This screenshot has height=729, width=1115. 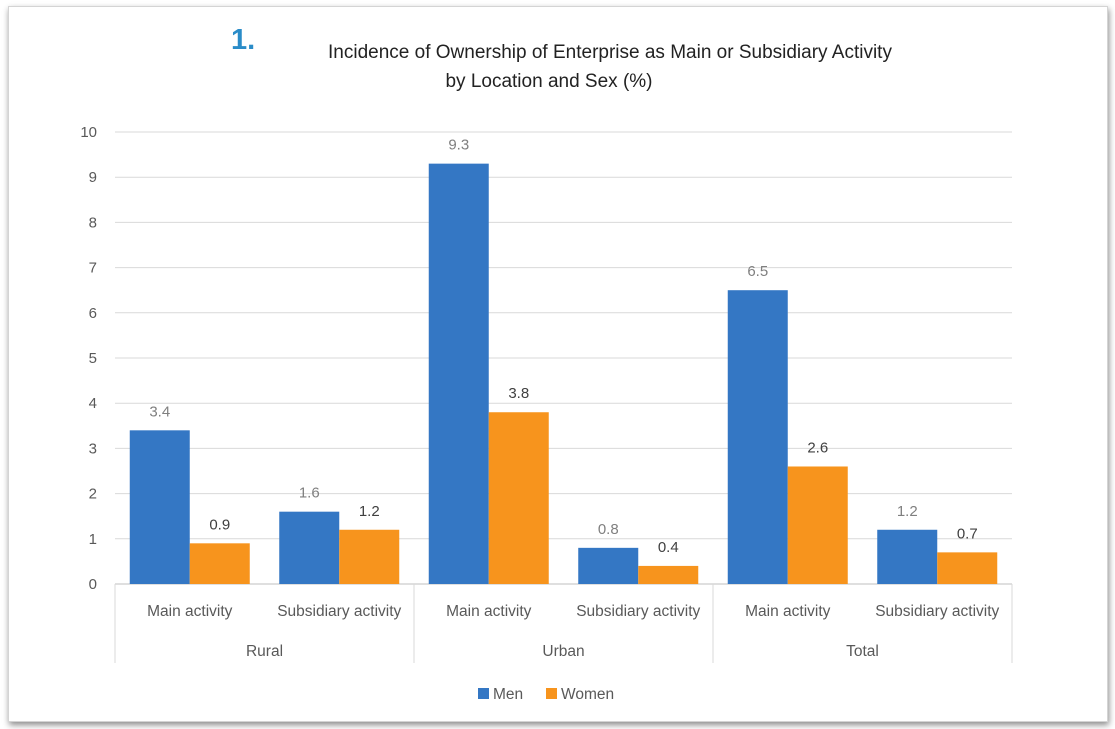 I want to click on data-label: 3.4, so click(x=159, y=411).